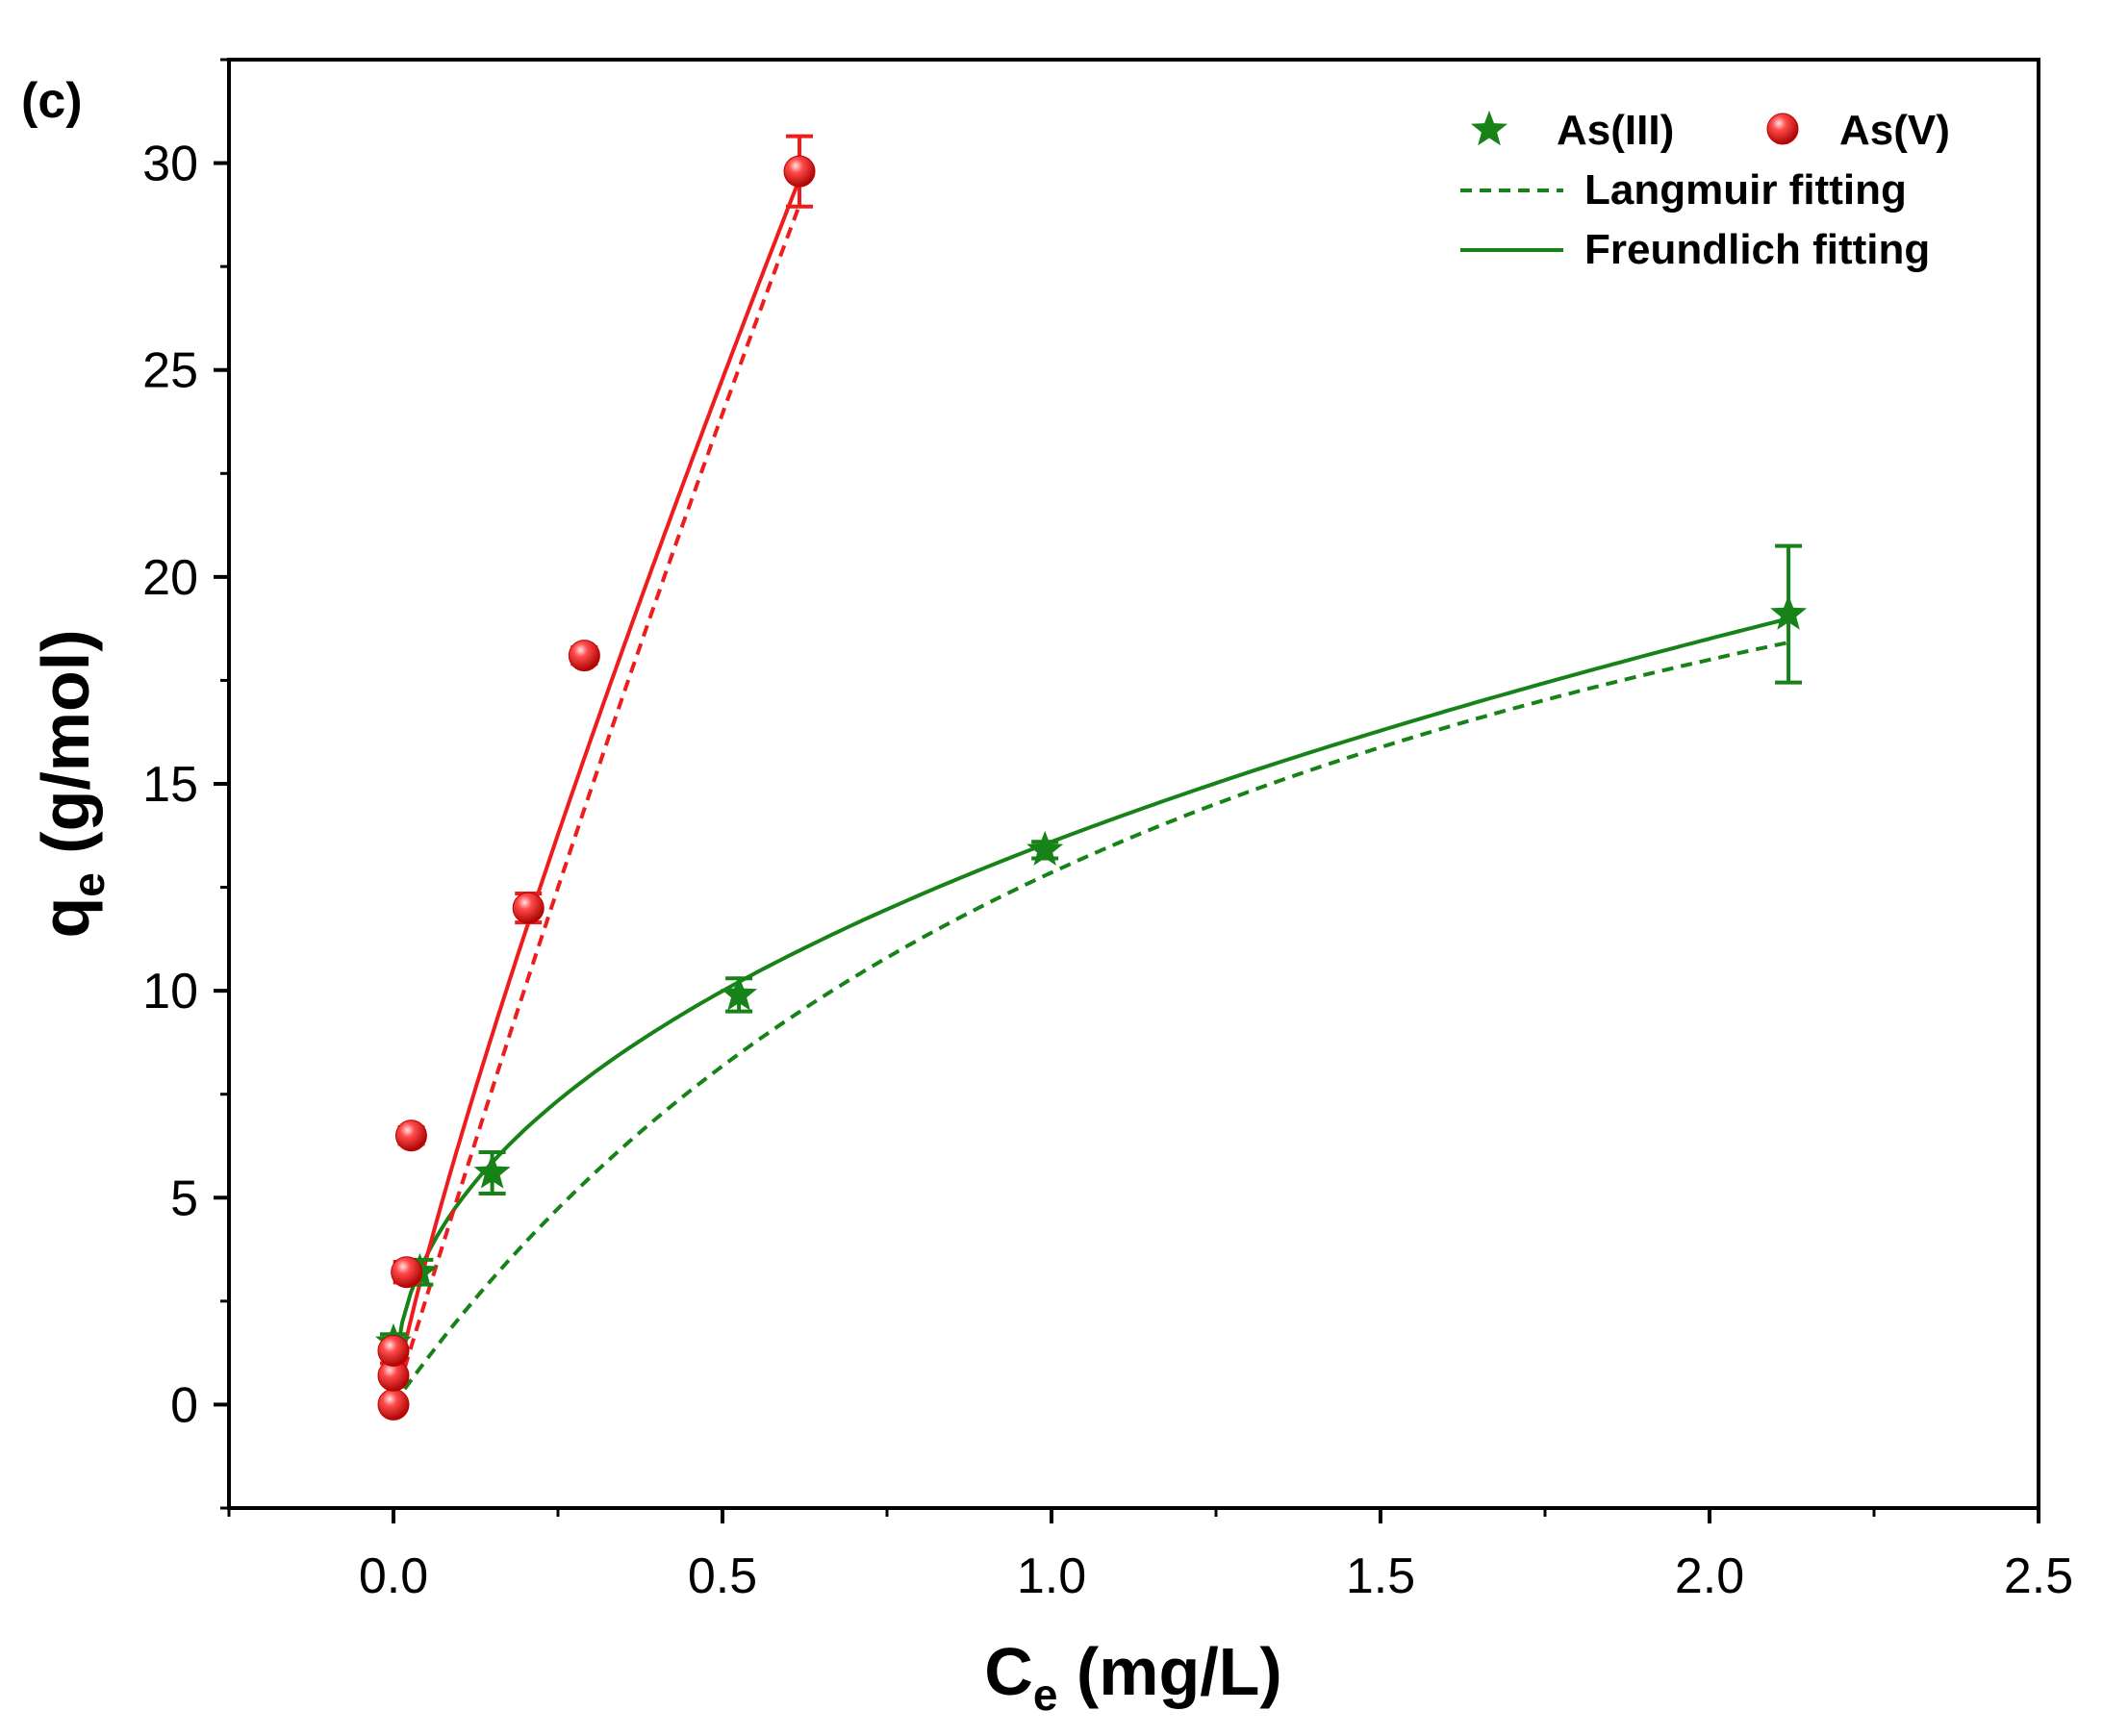  I want to click on panel-label: (c), so click(52, 101).